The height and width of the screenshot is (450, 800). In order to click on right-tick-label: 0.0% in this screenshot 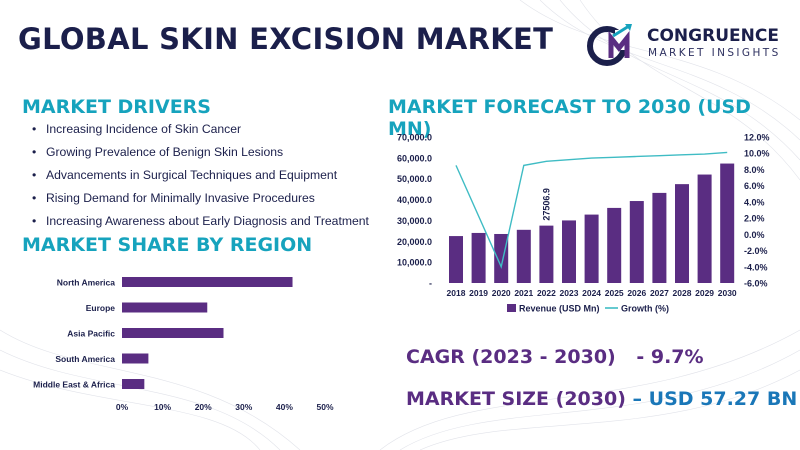, I will do `click(754, 235)`.